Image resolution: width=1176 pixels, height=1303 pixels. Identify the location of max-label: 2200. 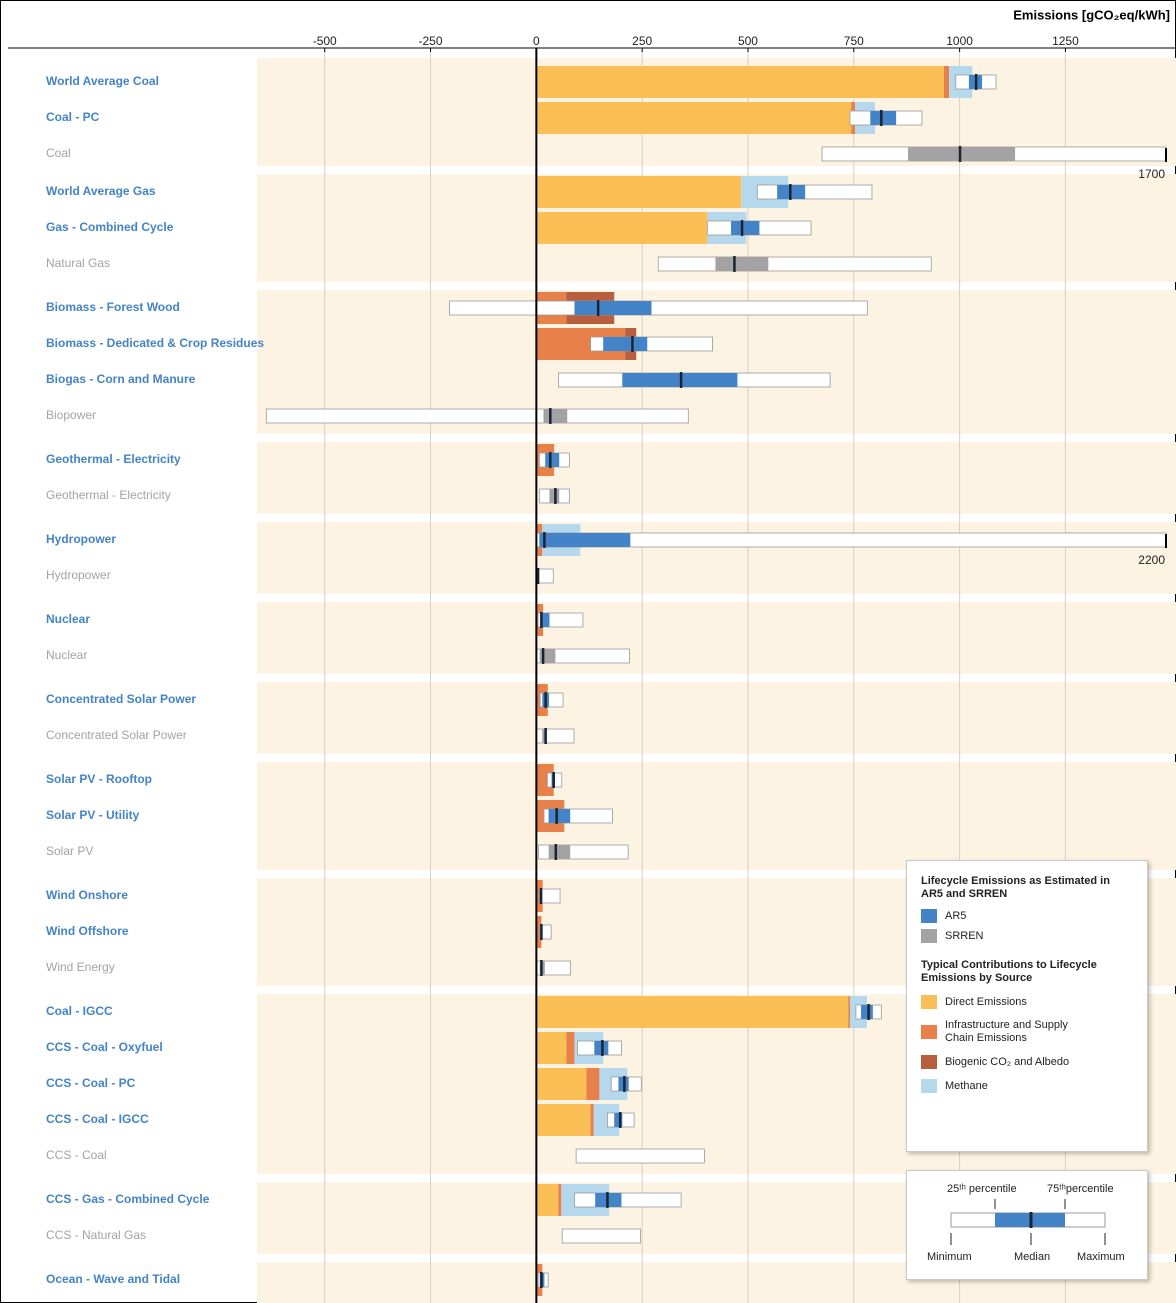
(1151, 560).